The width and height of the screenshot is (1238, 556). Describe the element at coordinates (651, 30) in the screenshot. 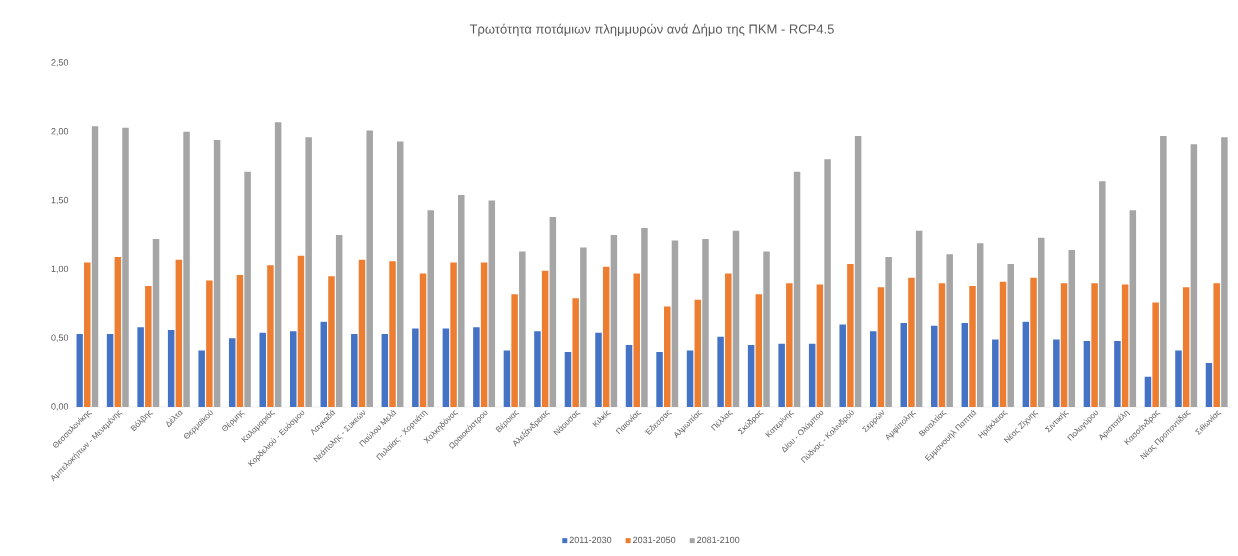

I see `chart-title: Τρωτότητα ποτάμιων πλημμυρών ανά Δήμο της ΠΚΜ - RCP4.5` at that location.